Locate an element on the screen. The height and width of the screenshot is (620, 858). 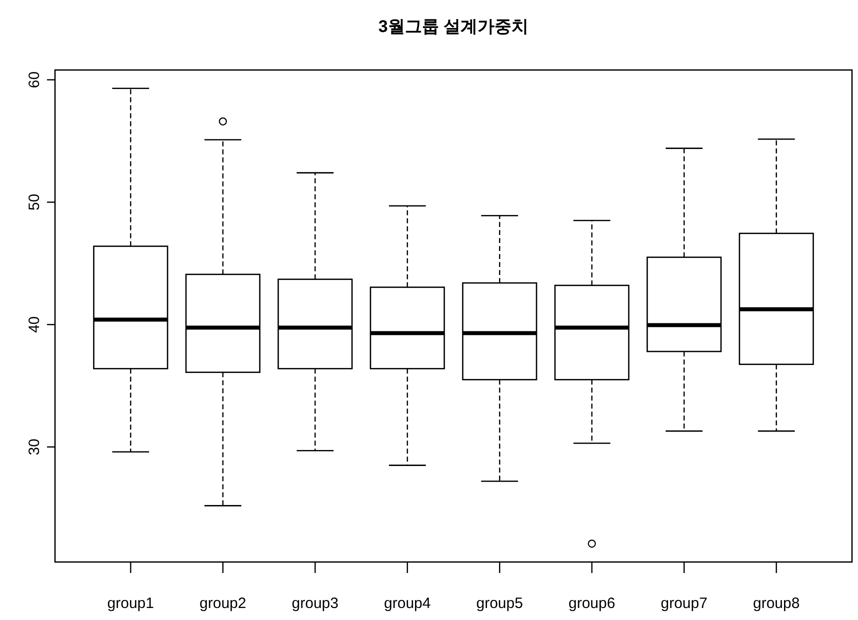
title: 3월그룹 설계가중치 is located at coordinates (453, 26).